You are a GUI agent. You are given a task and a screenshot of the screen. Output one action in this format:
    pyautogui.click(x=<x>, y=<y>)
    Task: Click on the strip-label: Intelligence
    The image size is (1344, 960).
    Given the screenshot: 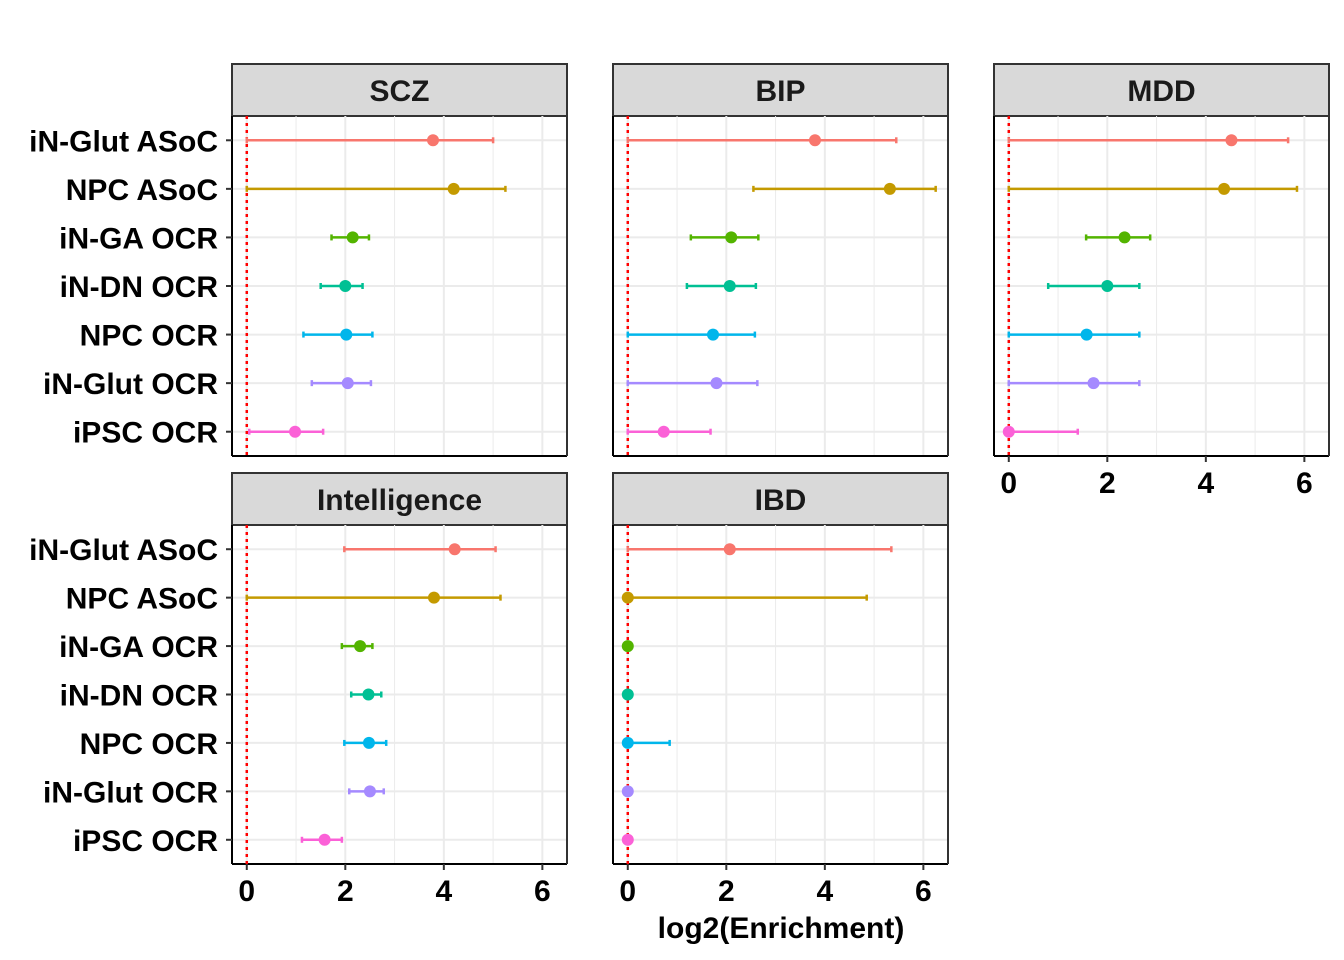 What is the action you would take?
    pyautogui.click(x=399, y=500)
    